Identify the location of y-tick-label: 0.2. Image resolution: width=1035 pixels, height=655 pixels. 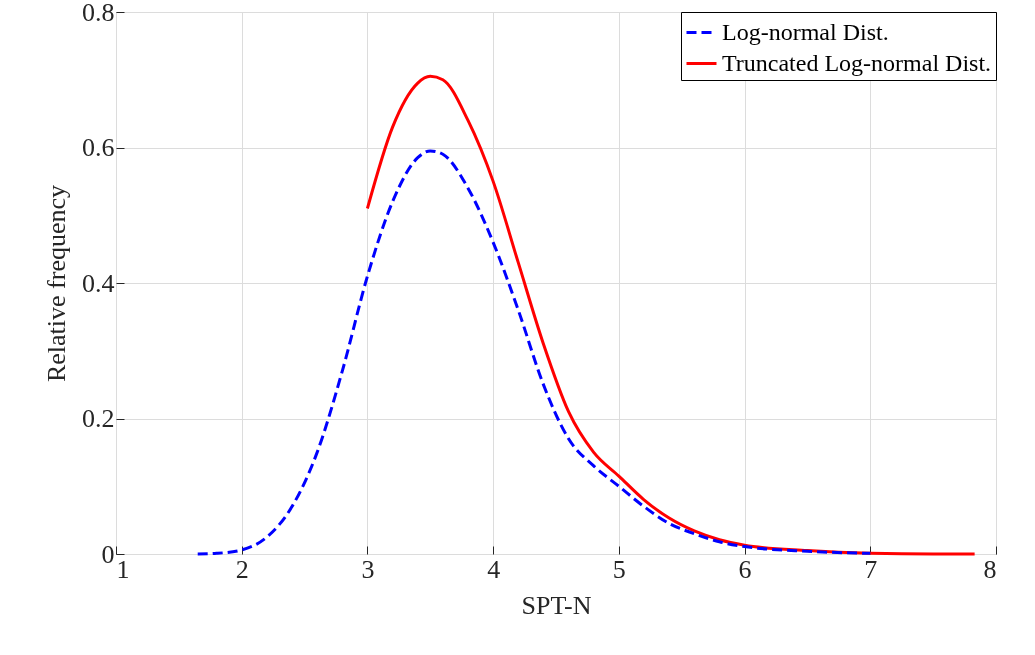
(98, 418).